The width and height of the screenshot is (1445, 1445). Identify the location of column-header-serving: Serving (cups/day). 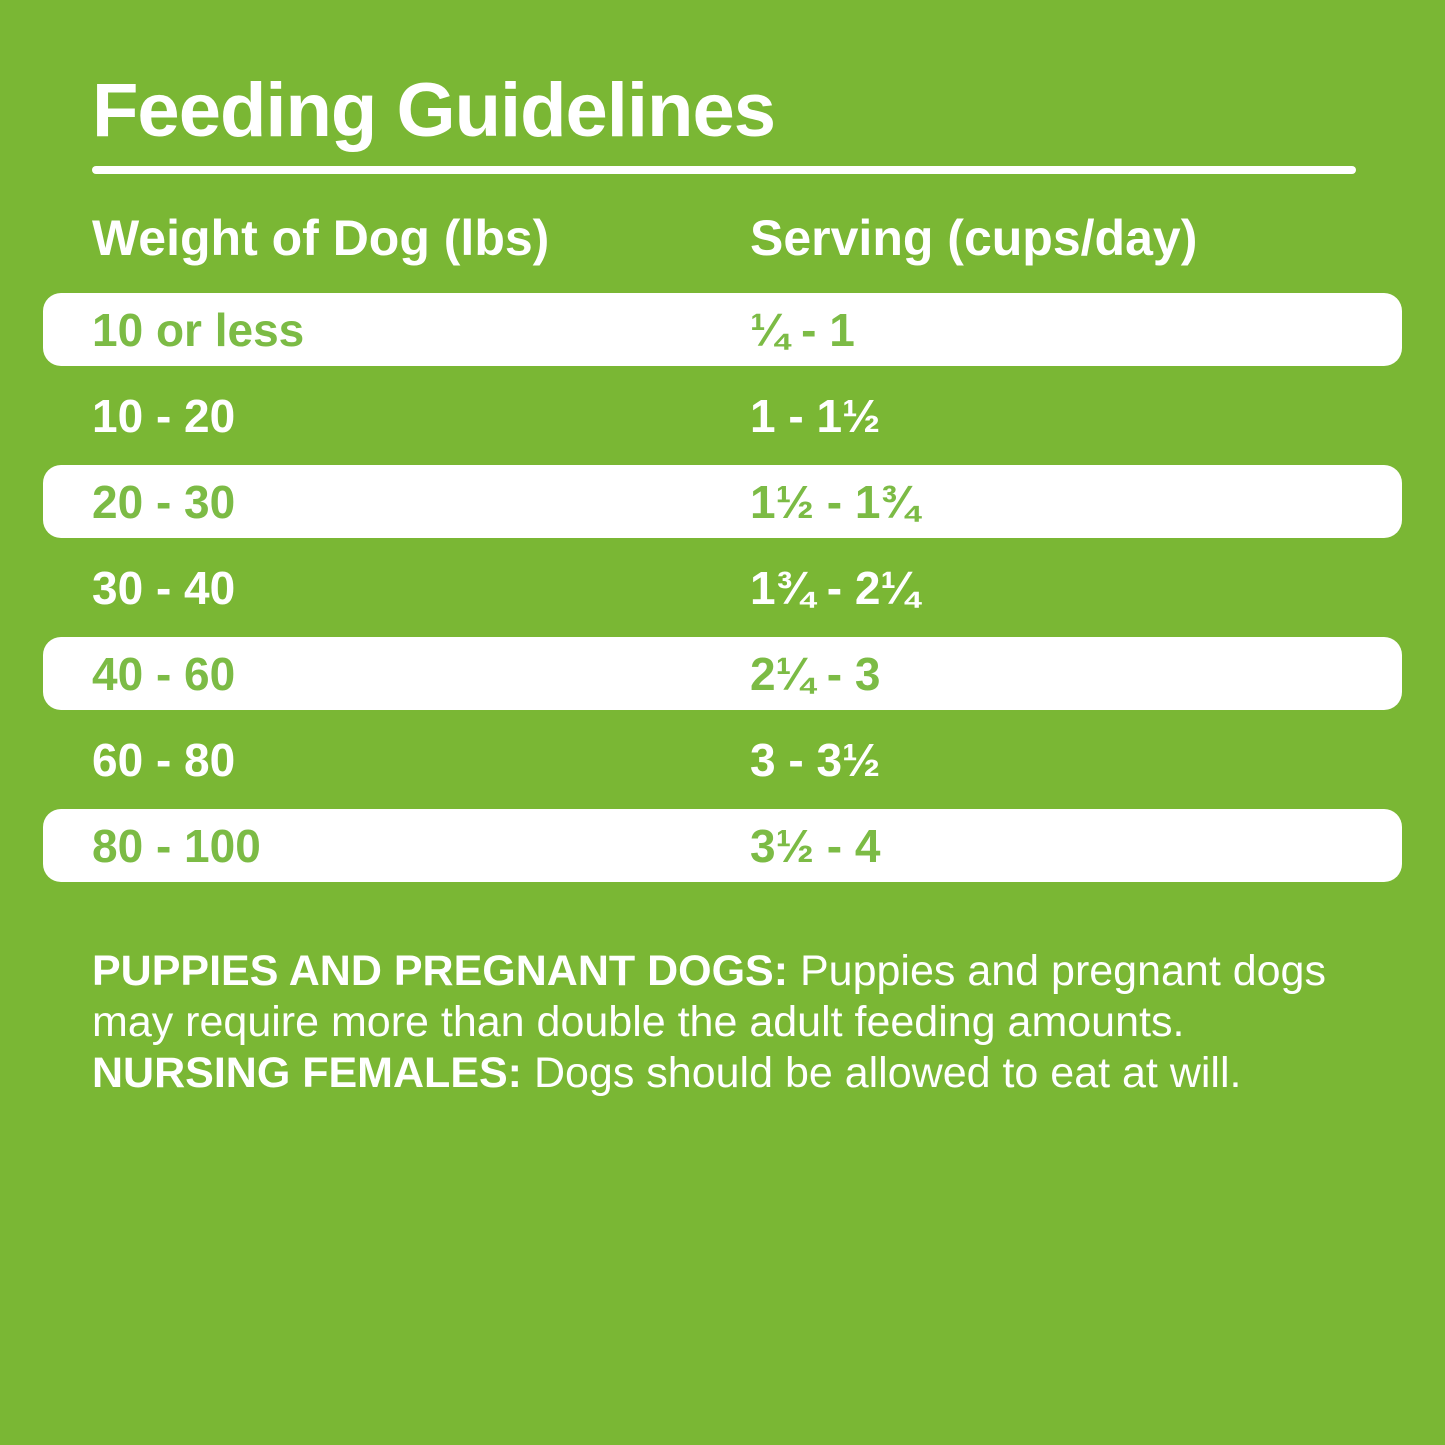
(974, 238).